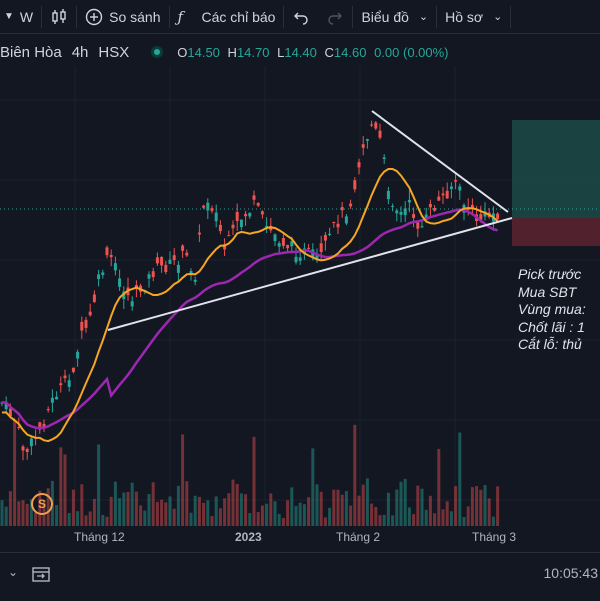 Image resolution: width=600 pixels, height=601 pixels. Describe the element at coordinates (59, 16) in the screenshot. I see `candle-style-button` at that location.